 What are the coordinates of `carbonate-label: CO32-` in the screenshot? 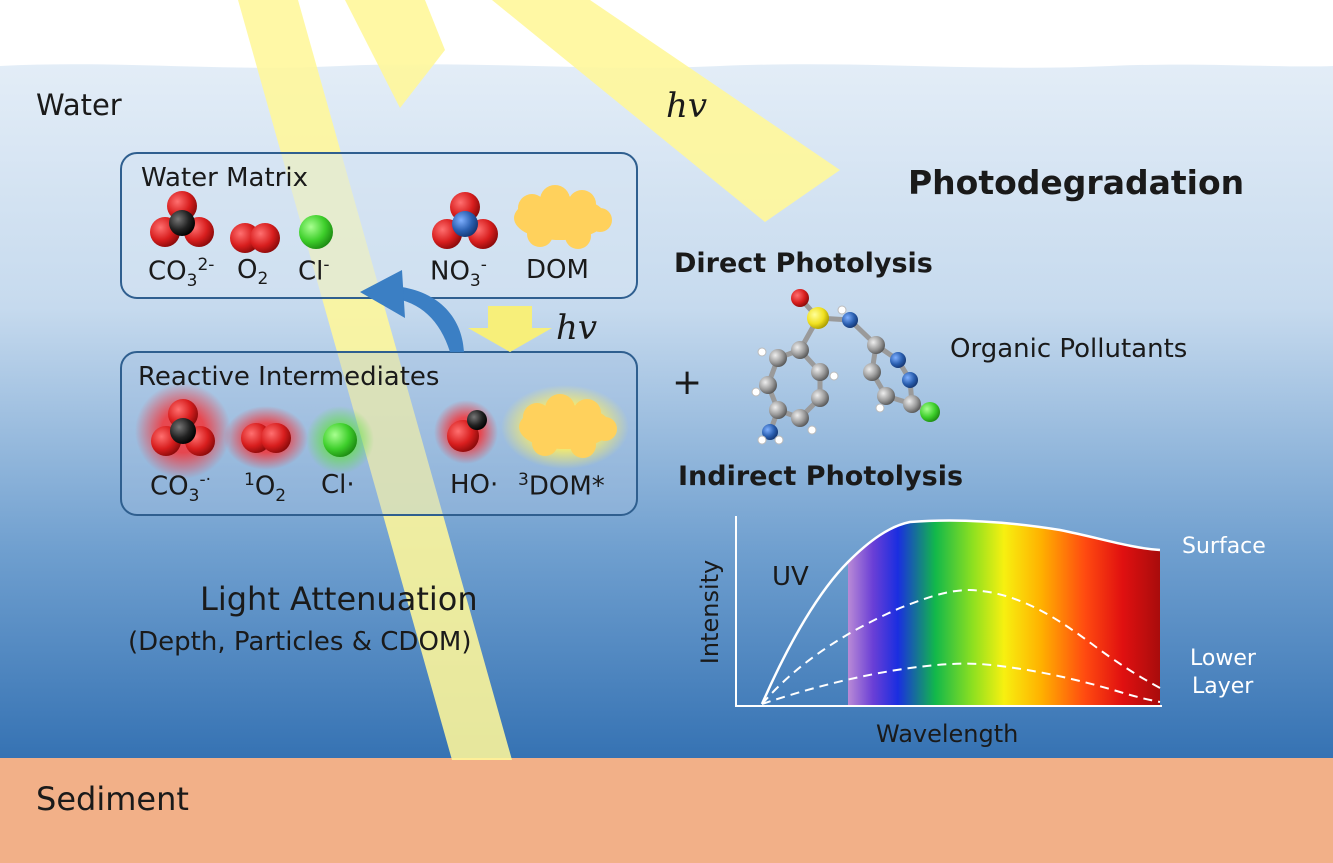 It's located at (181, 273).